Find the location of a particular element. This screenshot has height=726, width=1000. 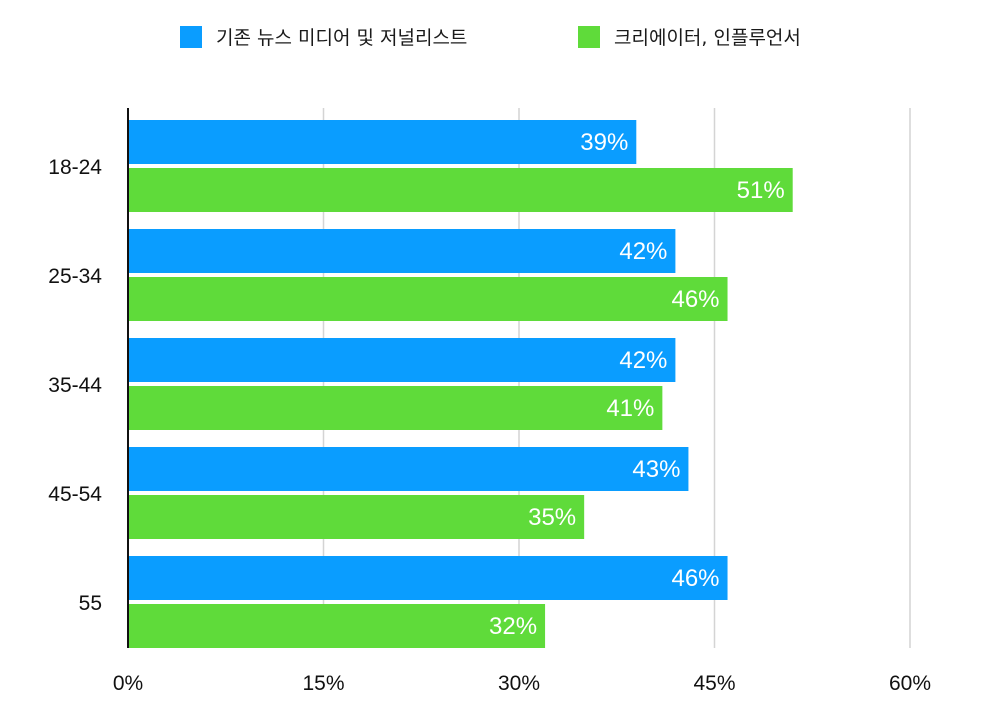

data-label: 35% is located at coordinates (552, 517).